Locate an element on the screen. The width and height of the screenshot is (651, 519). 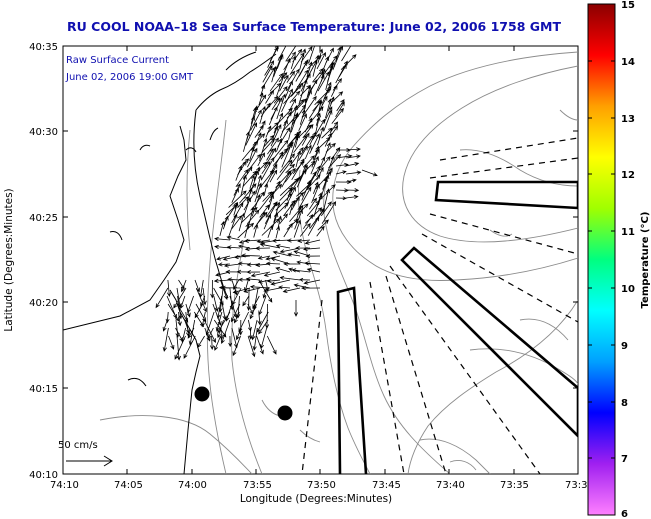
y-tick-label: 40:30 is located at coordinates (43, 132).